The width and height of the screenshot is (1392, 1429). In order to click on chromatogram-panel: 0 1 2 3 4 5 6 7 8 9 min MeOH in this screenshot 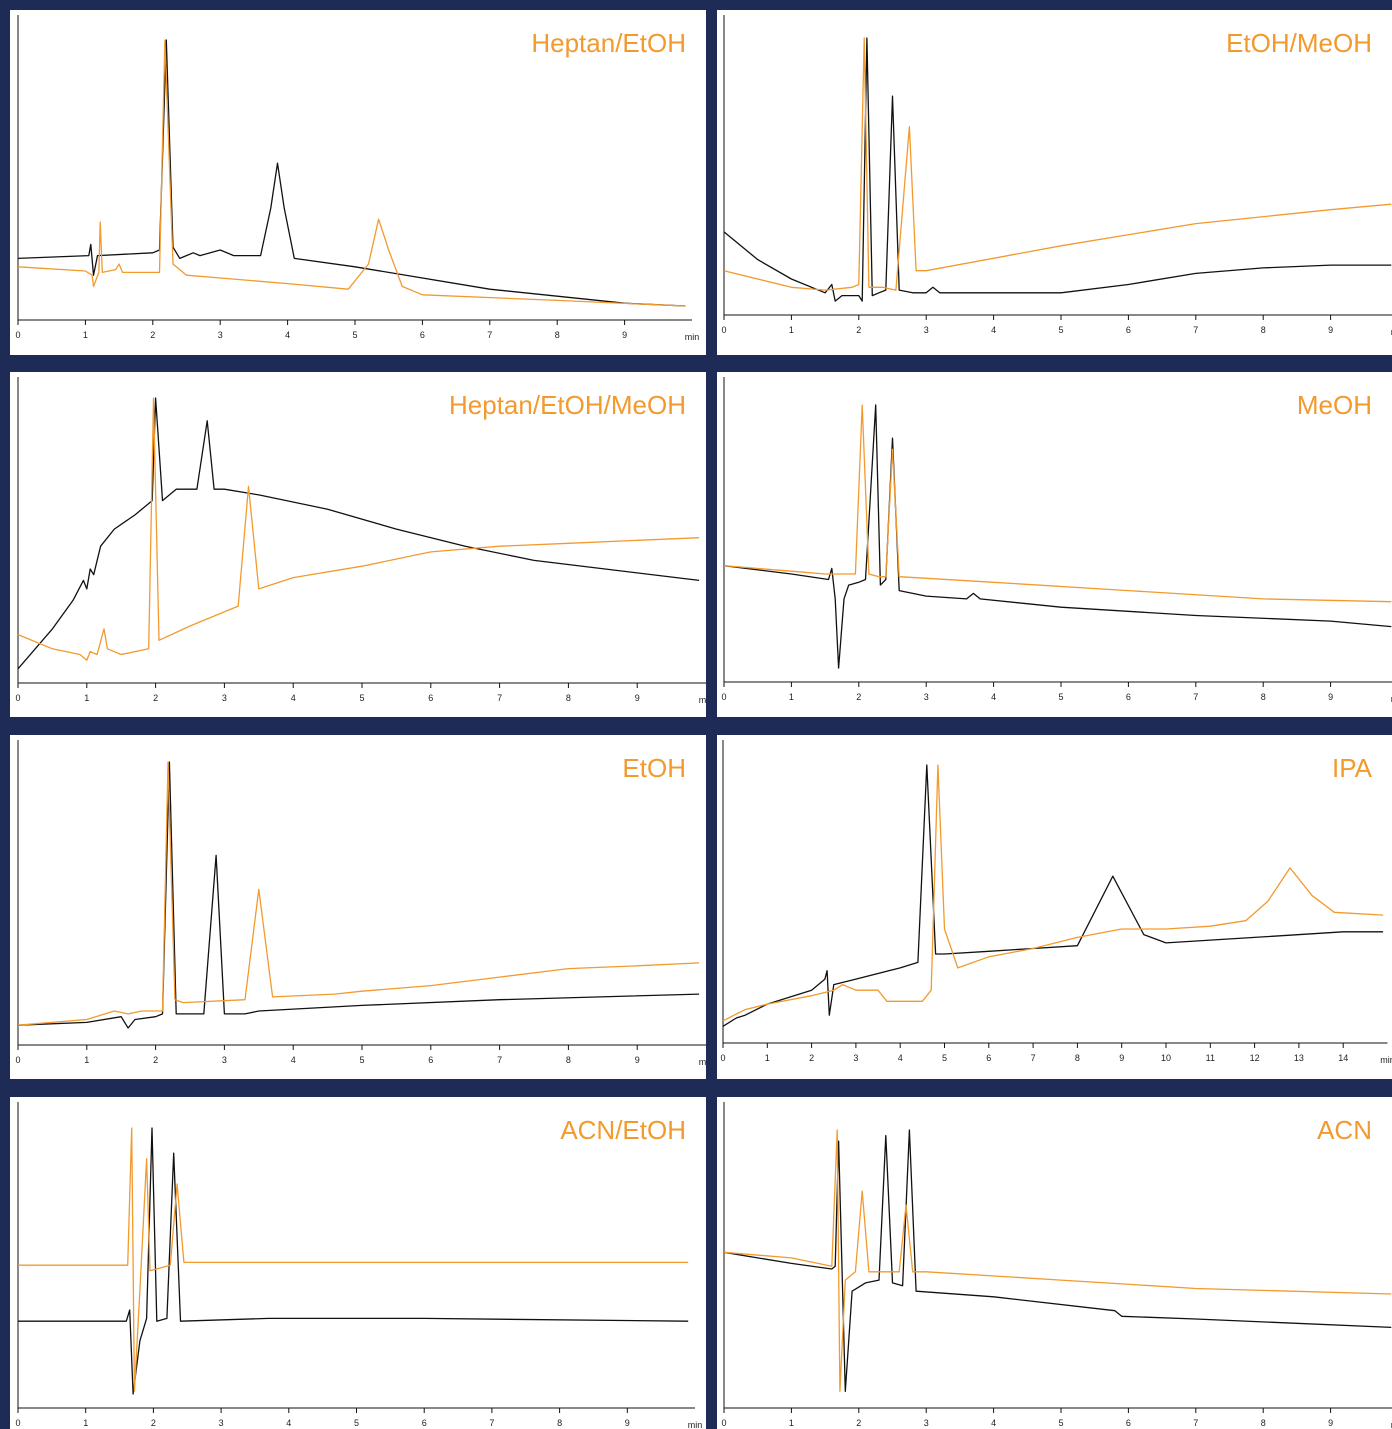, I will do `click(1054, 544)`.